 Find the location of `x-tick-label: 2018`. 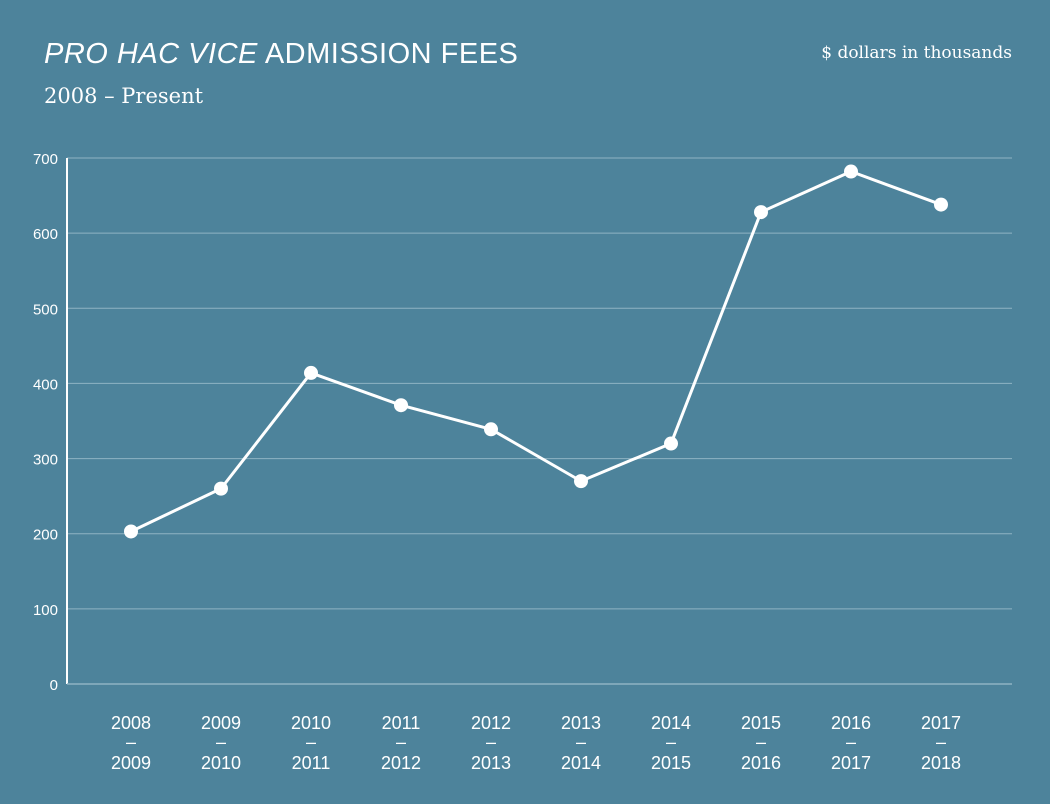

x-tick-label: 2018 is located at coordinates (941, 763).